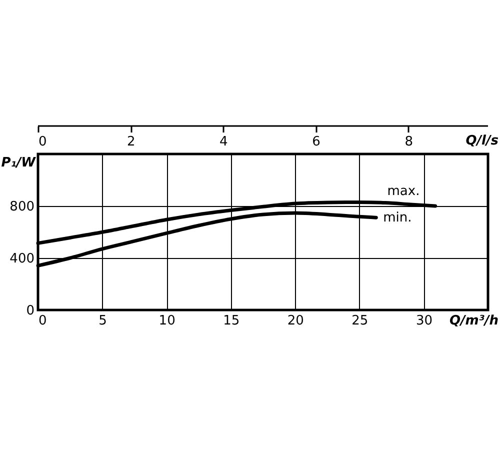  Describe the element at coordinates (403, 191) in the screenshot. I see `series-label: max.` at that location.